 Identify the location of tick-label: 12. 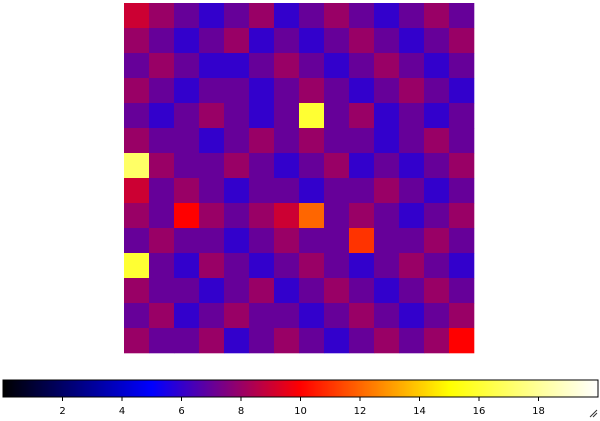
(360, 411).